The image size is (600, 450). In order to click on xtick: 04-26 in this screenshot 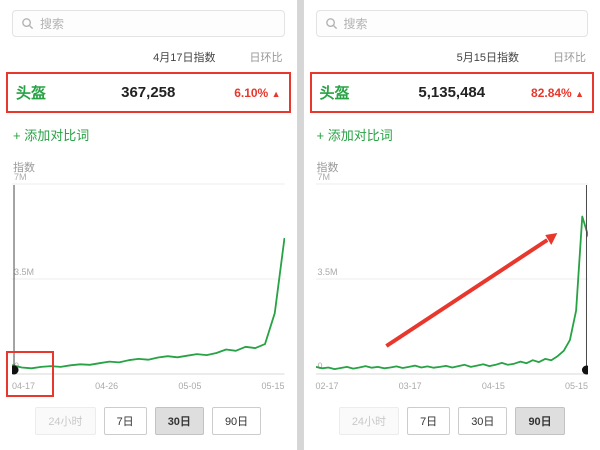, I will do `click(107, 386)`.